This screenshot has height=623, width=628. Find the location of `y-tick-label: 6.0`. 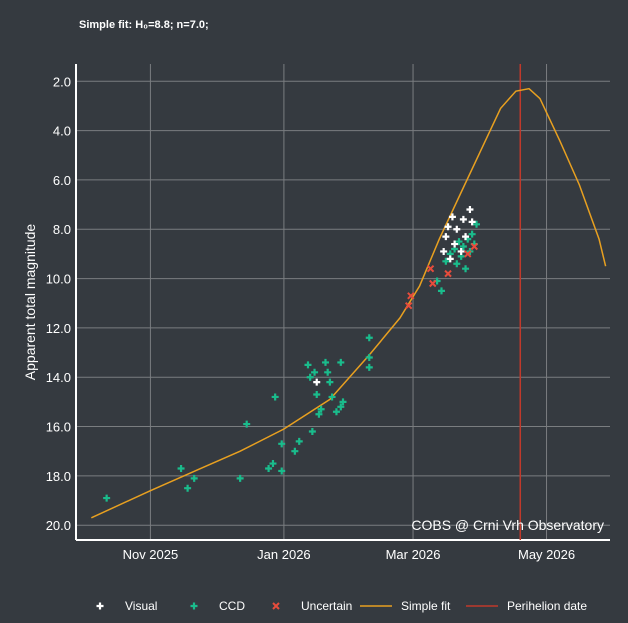

y-tick-label: 6.0 is located at coordinates (62, 180).